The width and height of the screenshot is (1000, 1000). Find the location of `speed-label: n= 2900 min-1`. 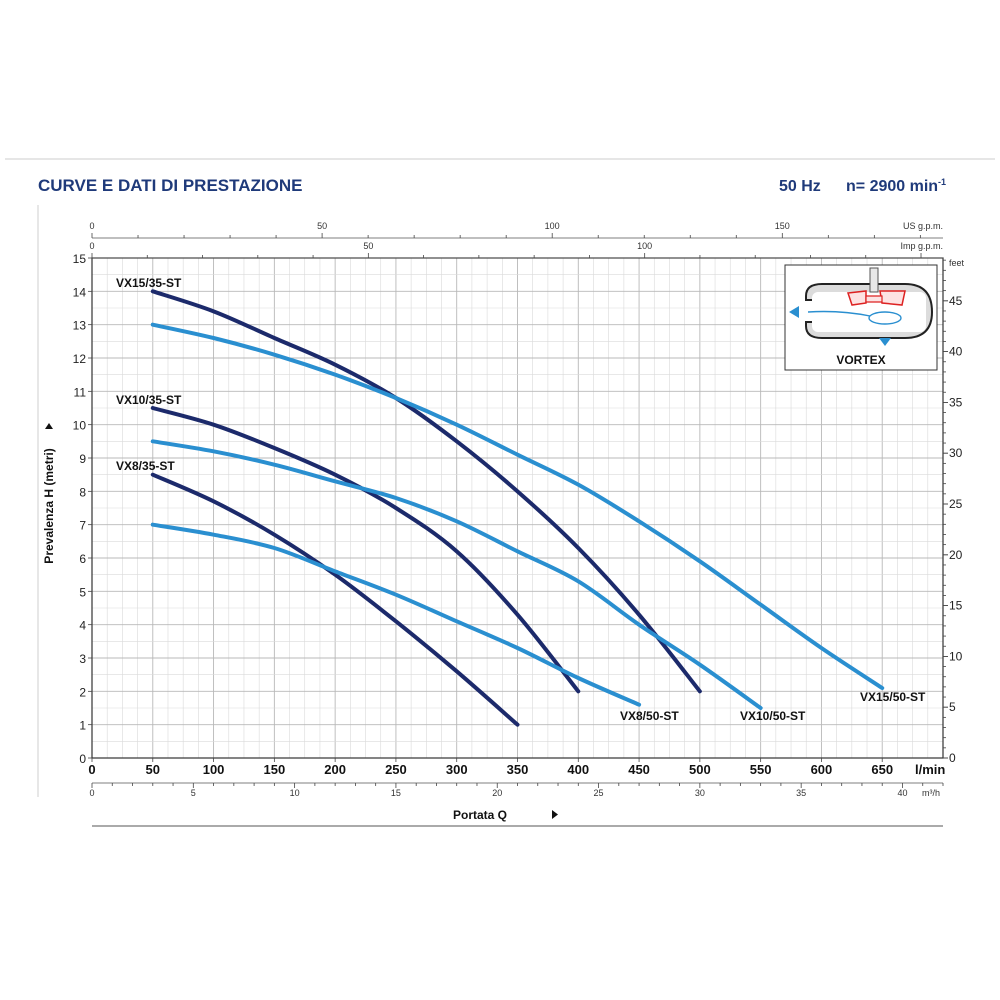

speed-label: n= 2900 min-1 is located at coordinates (896, 186).